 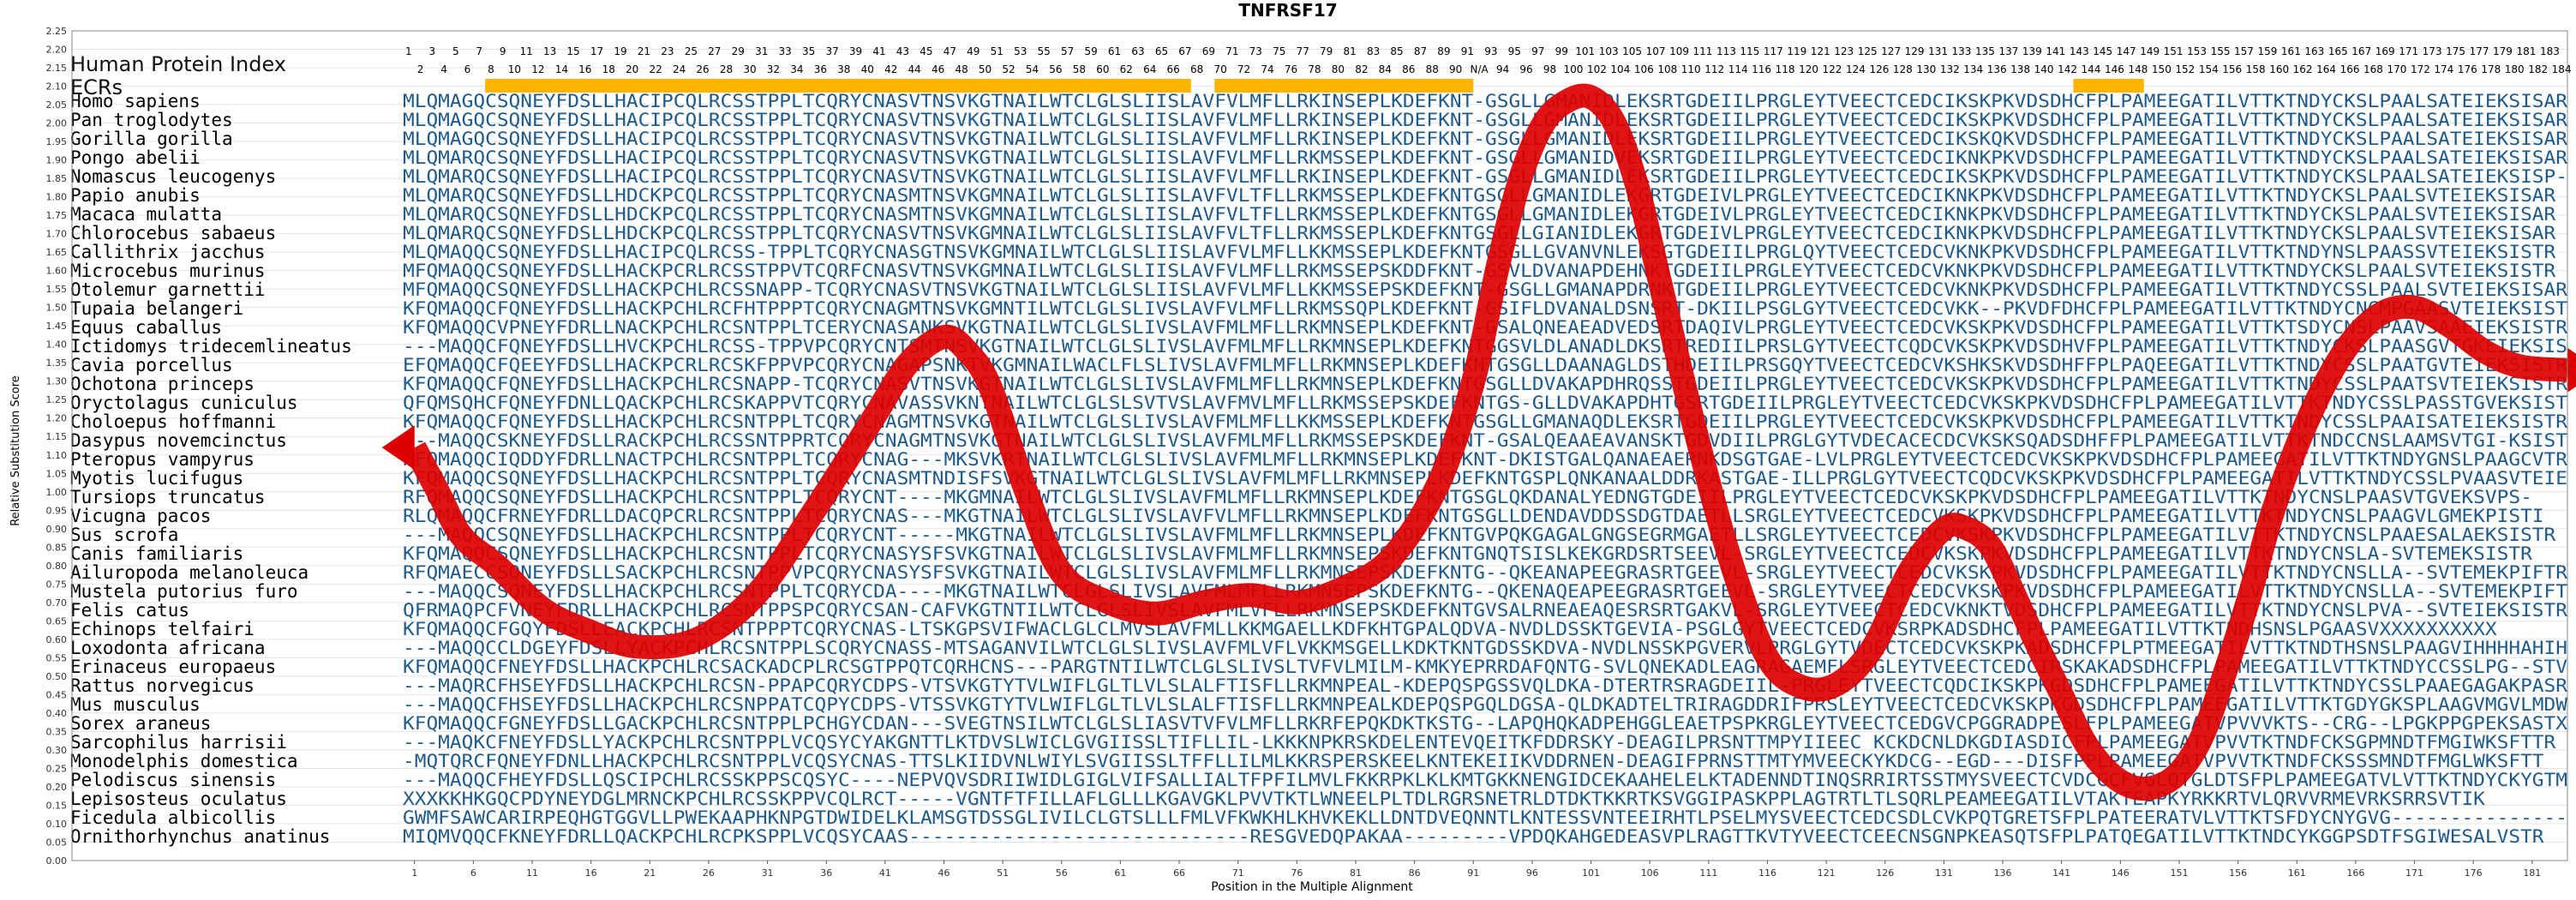 What do you see at coordinates (432, 51) in the screenshot?
I see `protein-index-label: 3` at bounding box center [432, 51].